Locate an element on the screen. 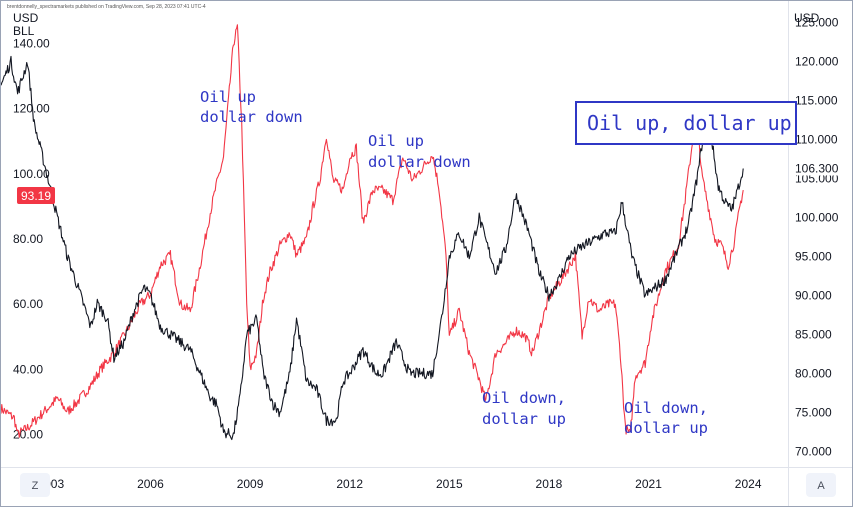 The image size is (853, 507). left-tick-label: 60.00 is located at coordinates (28, 304).